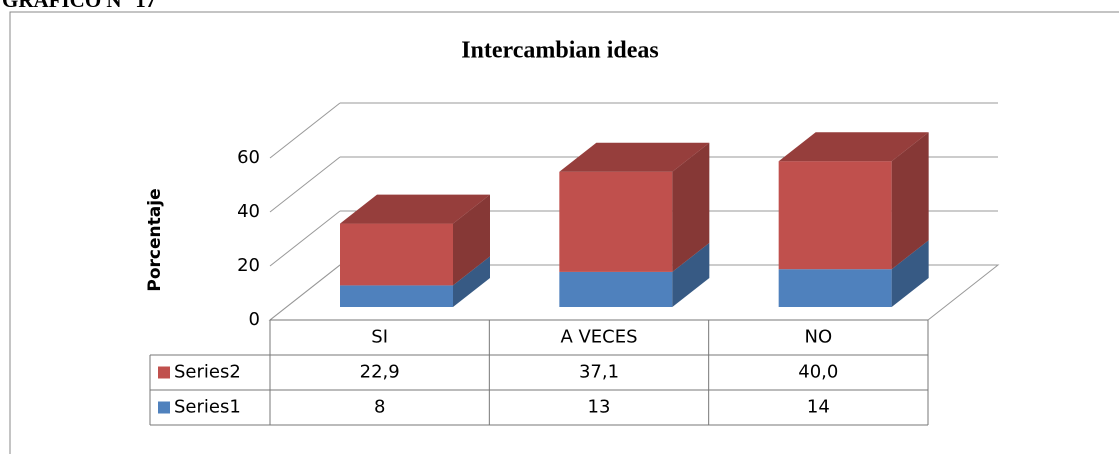 Image resolution: width=1119 pixels, height=454 pixels. Describe the element at coordinates (819, 337) in the screenshot. I see `x-tick-label: NO` at that location.